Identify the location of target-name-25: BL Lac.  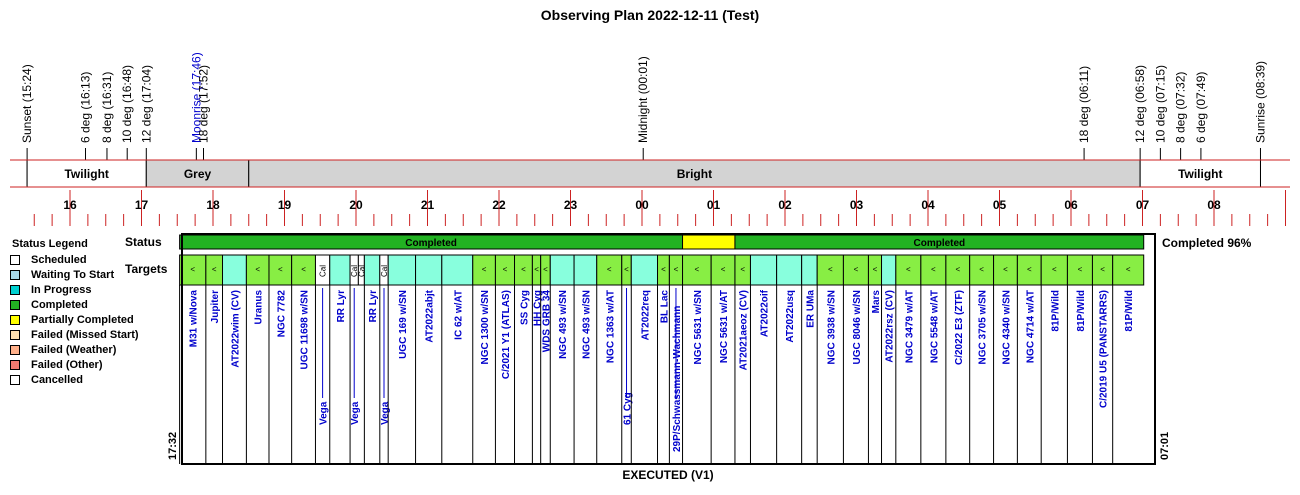
(664, 307).